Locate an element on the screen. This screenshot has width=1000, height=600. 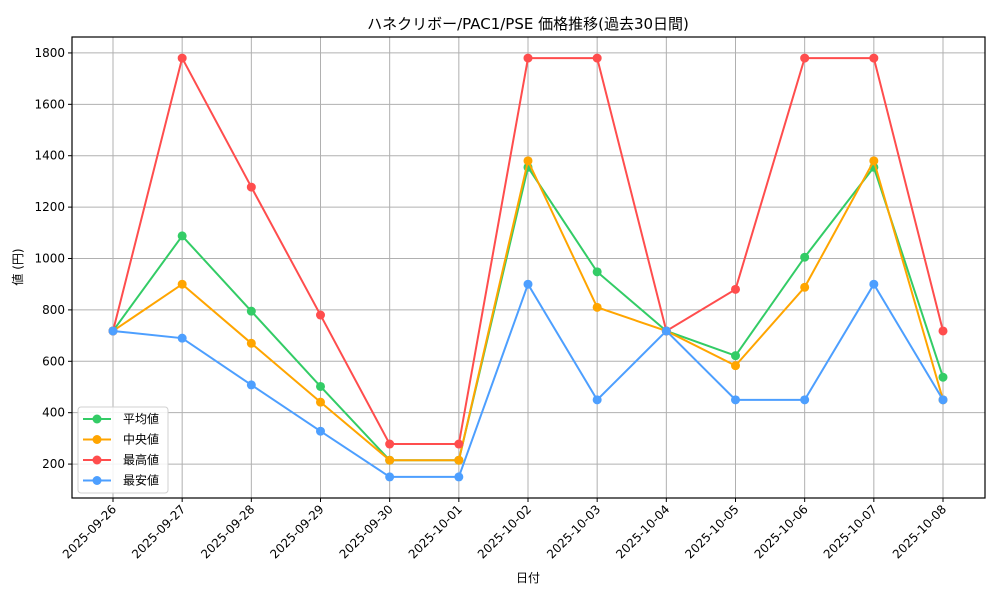
x-tick-label: 2025-10-02 is located at coordinates (504, 531).